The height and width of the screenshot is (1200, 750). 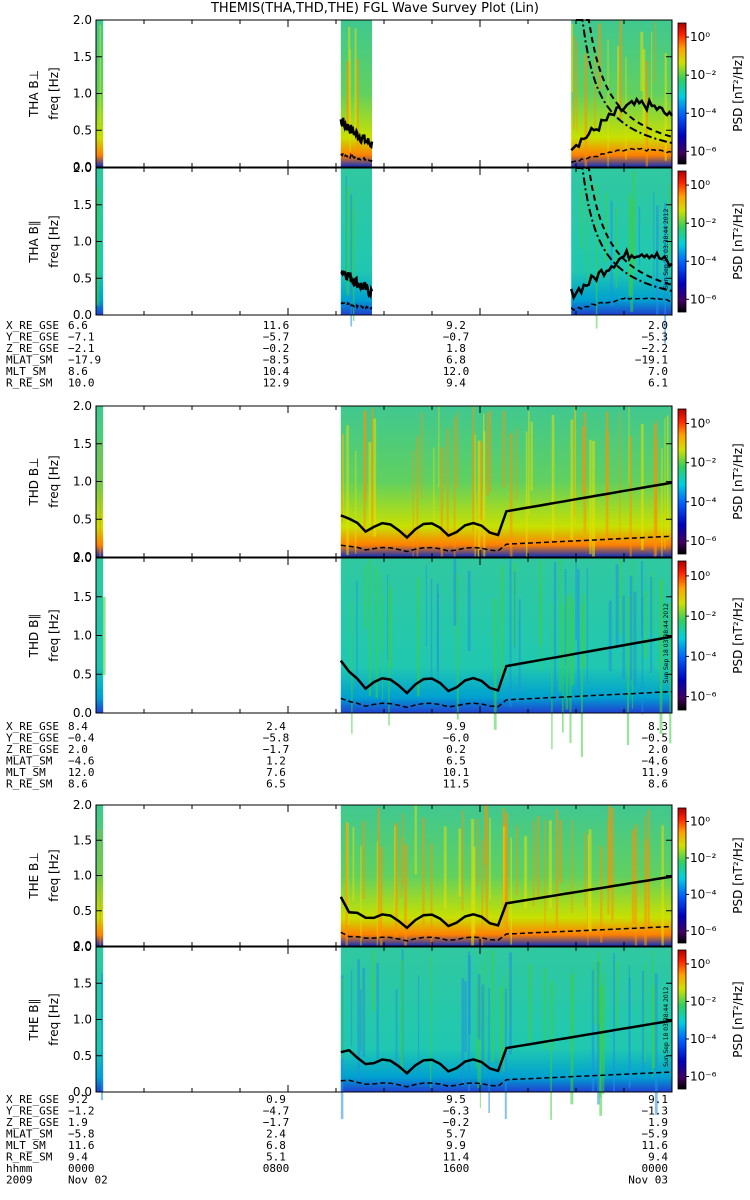 What do you see at coordinates (81, 772) in the screenshot?
I see `ephemeris-value: 12.0` at bounding box center [81, 772].